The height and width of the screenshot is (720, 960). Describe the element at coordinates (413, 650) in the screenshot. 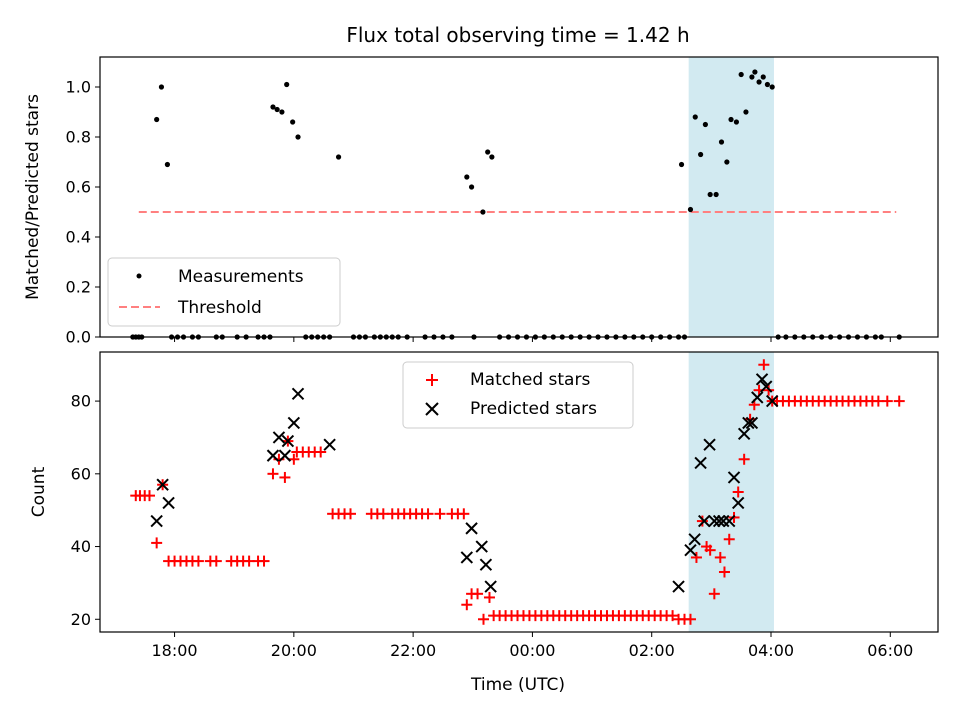

I see `x-tick-label: 22:00` at that location.